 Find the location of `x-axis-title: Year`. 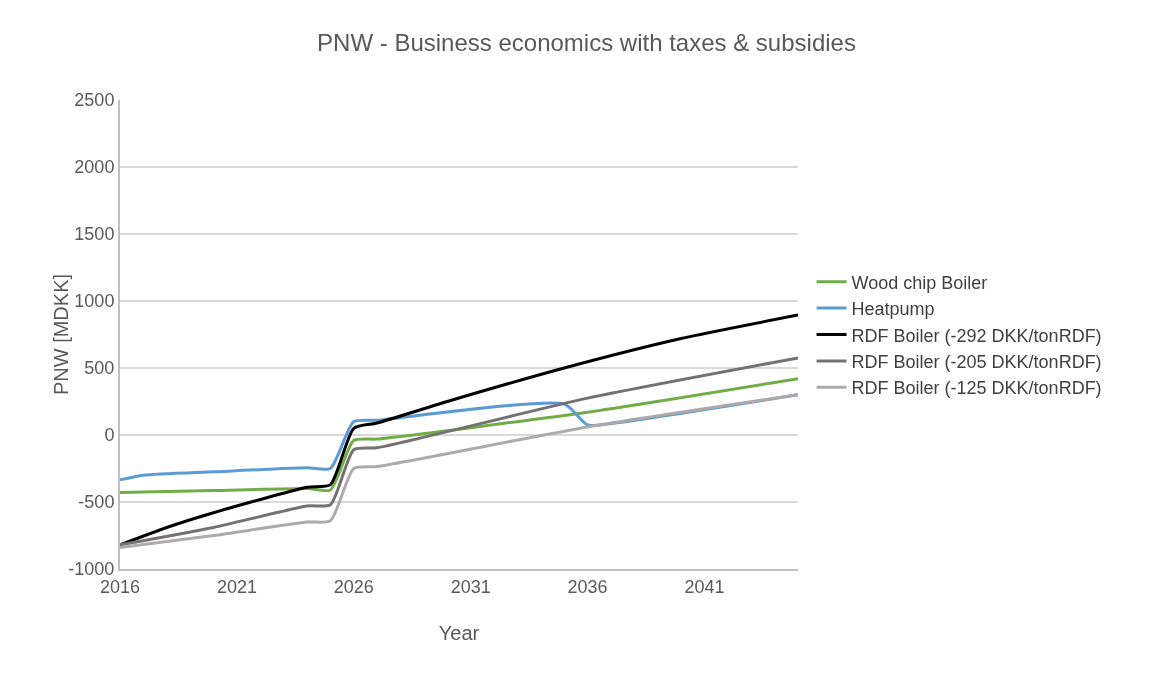

x-axis-title: Year is located at coordinates (459, 633).